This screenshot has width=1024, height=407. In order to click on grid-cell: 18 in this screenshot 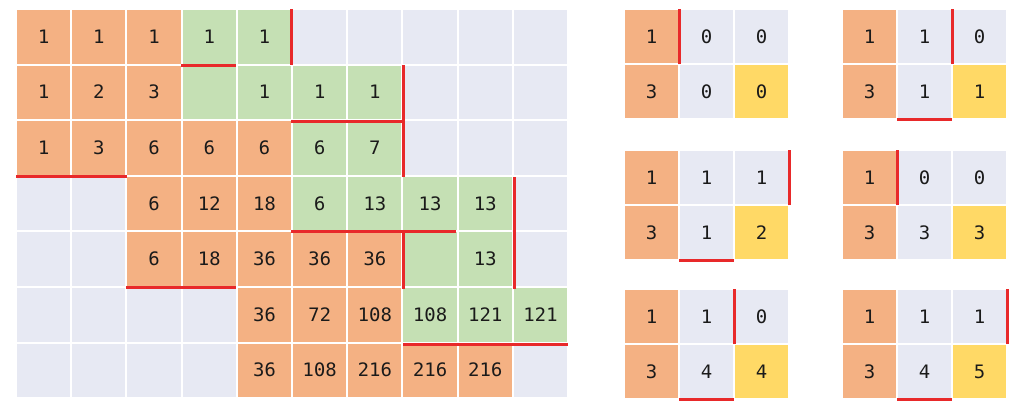, I will do `click(264, 203)`.